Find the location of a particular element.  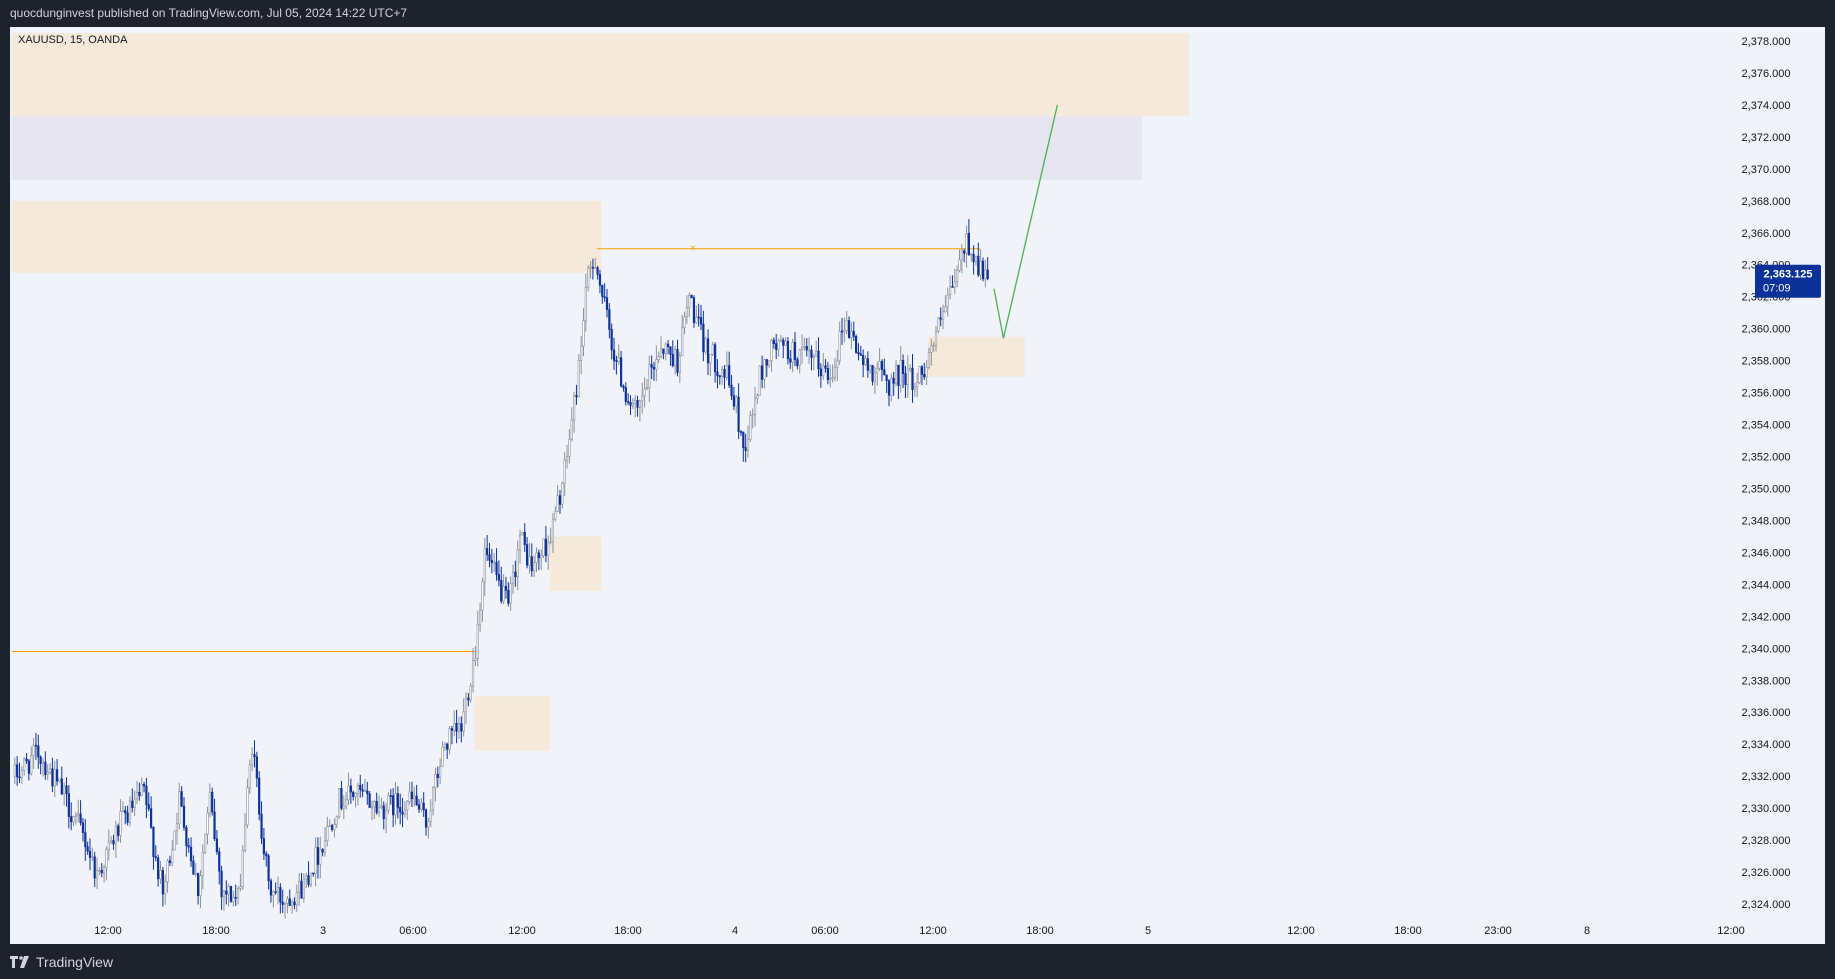

time-tick-label: 12:00 is located at coordinates (1301, 931).